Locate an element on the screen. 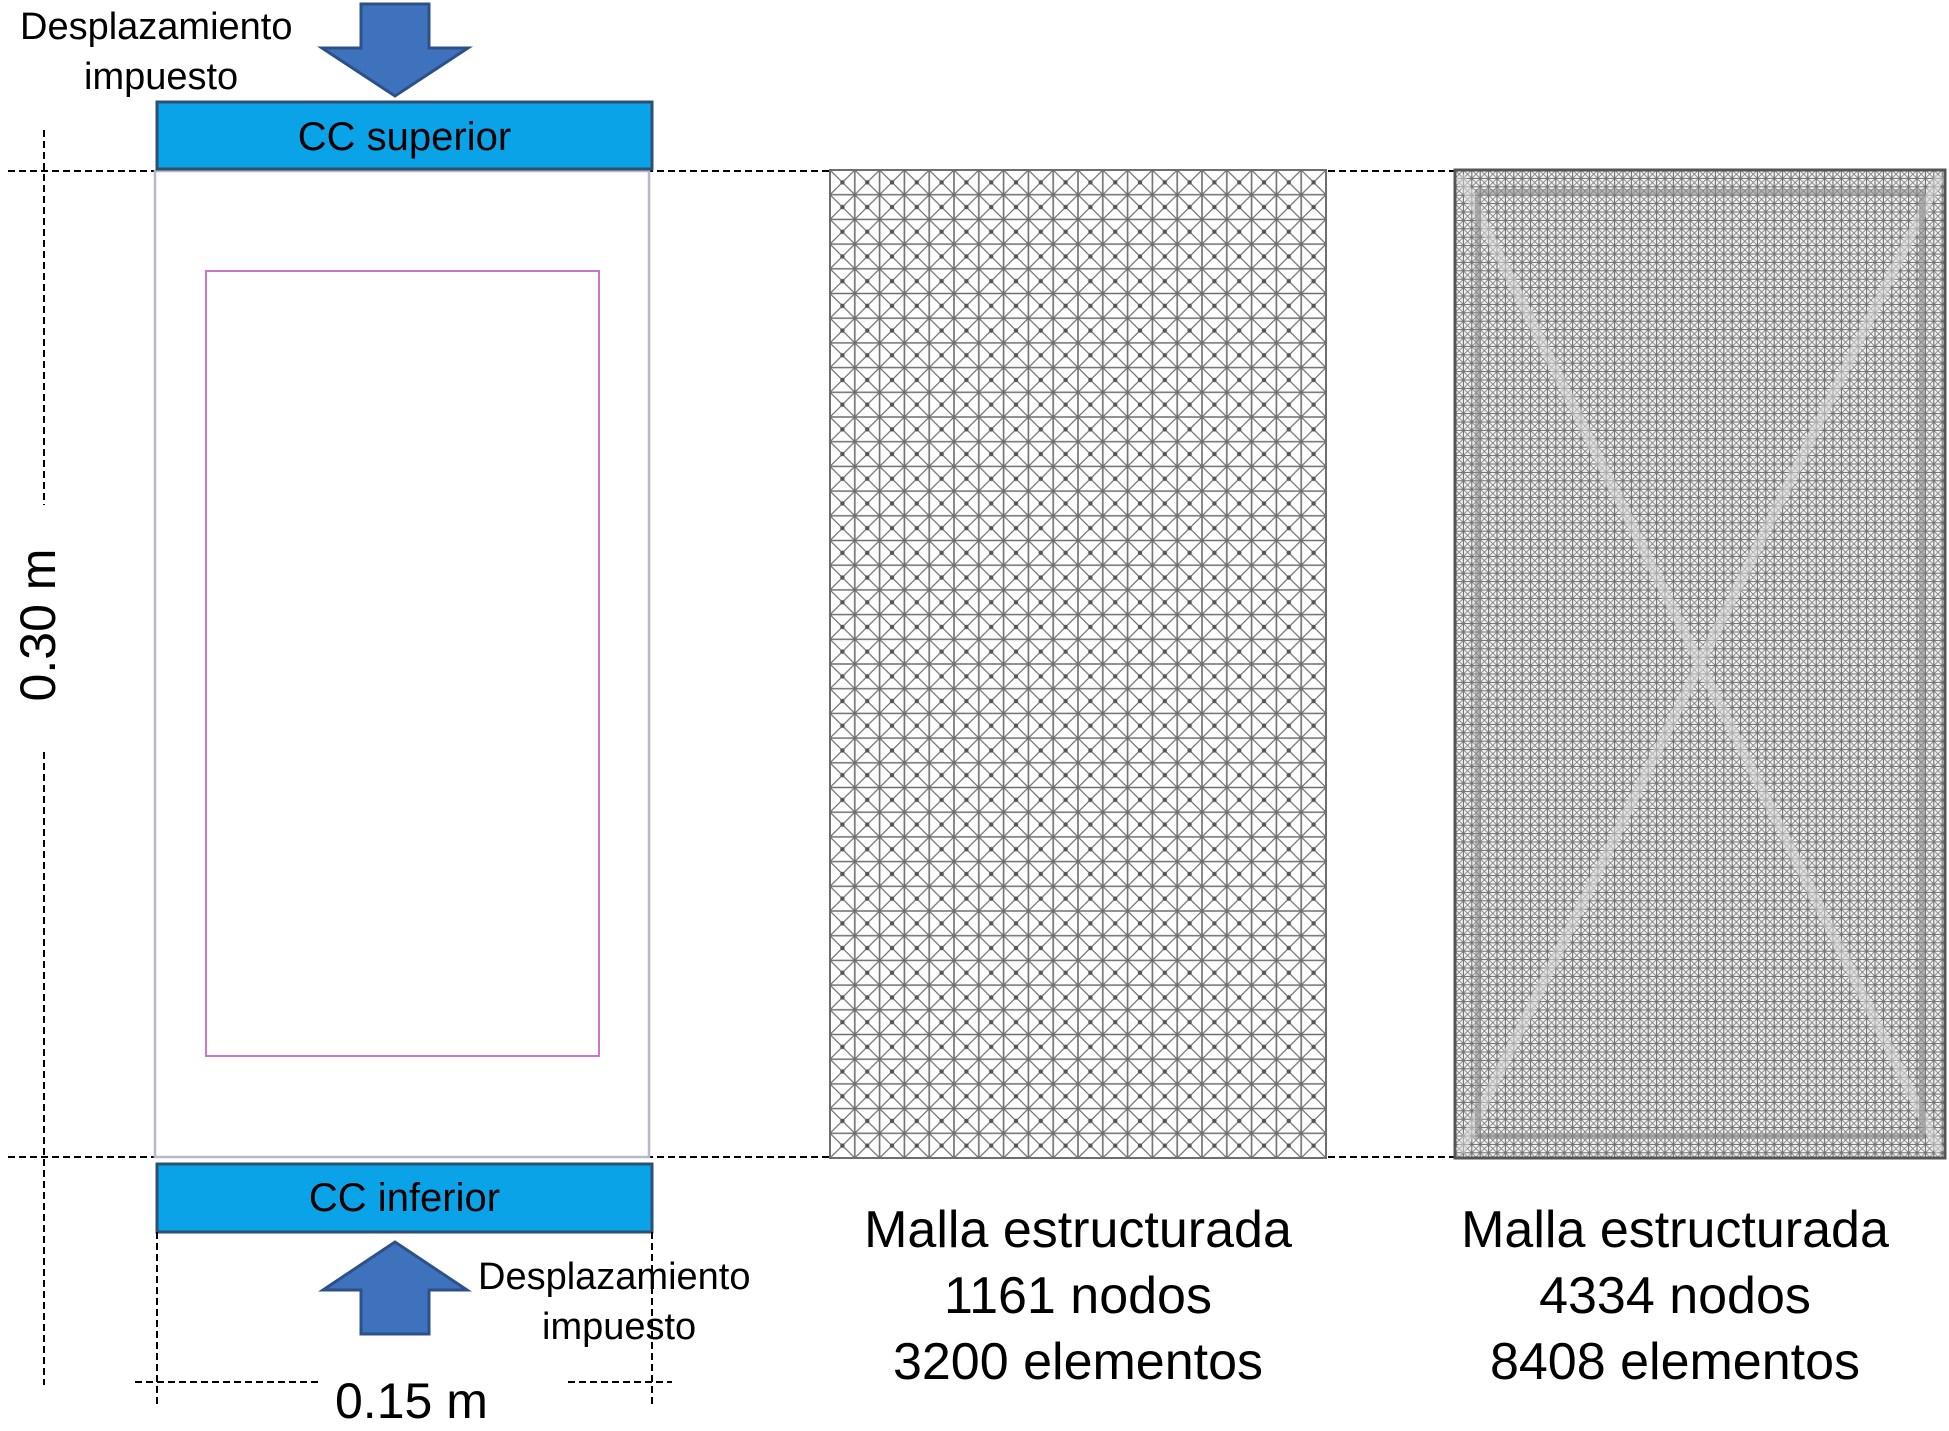 The image size is (1949, 1431). height-dimension-label: 0.30 m is located at coordinates (38, 625).